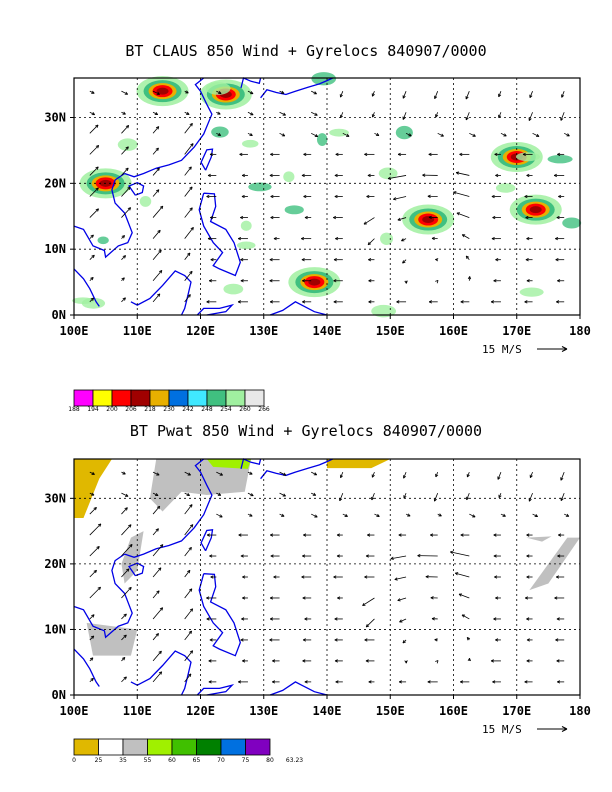  What do you see at coordinates (99, 760) in the screenshot?
I see `colorbar-label: 25` at bounding box center [99, 760].